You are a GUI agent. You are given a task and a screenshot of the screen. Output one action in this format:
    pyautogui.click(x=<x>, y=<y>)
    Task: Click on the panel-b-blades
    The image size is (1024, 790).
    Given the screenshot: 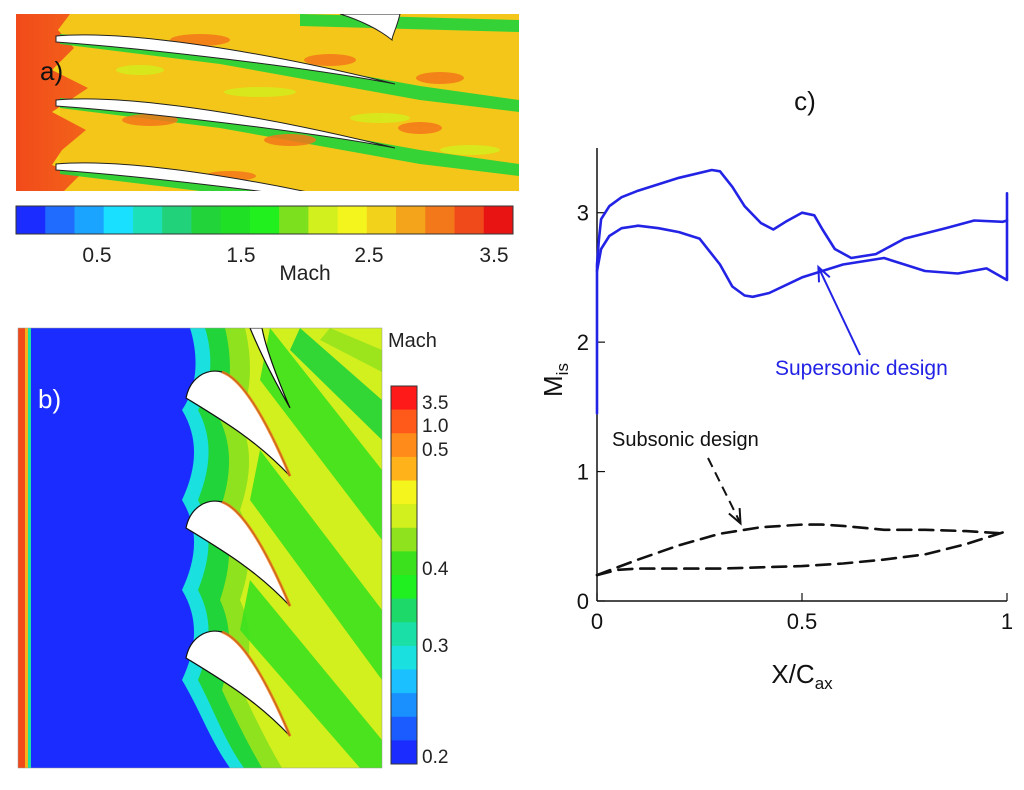 What is the action you would take?
    pyautogui.click(x=238, y=532)
    